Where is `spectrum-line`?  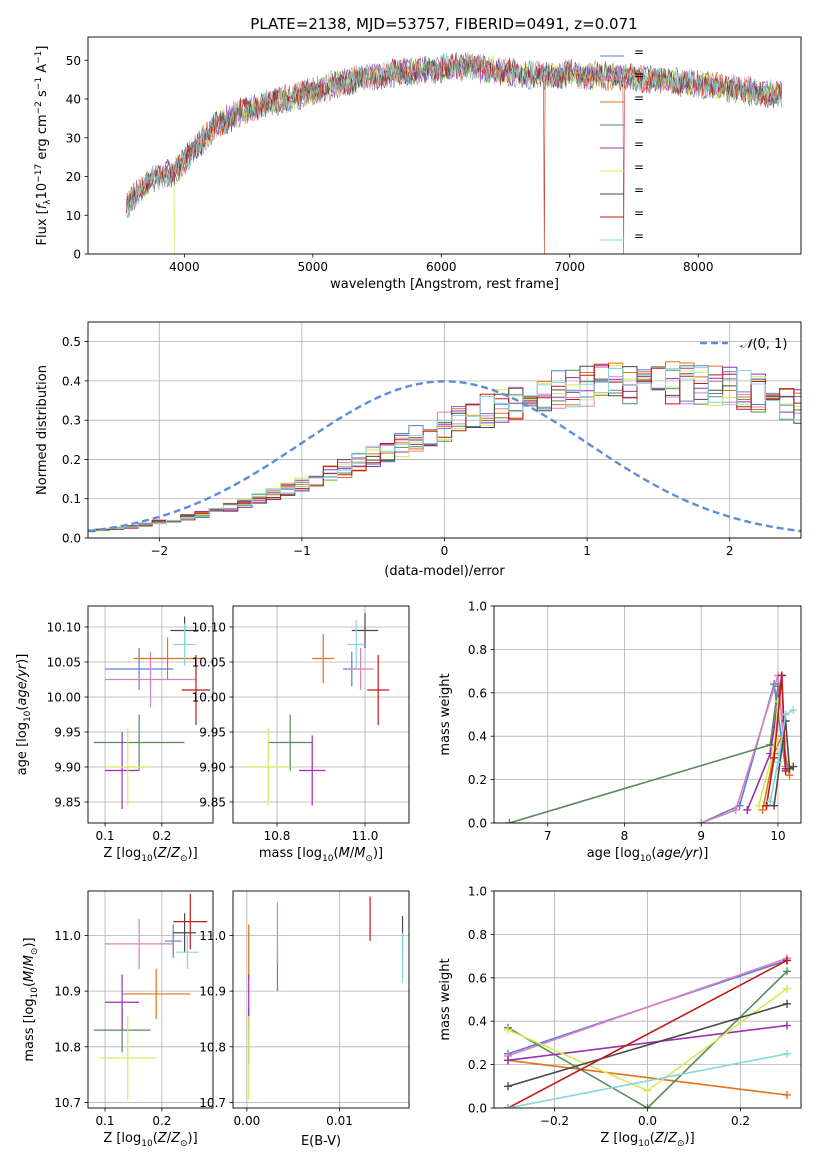
spectrum-line is located at coordinates (454, 135).